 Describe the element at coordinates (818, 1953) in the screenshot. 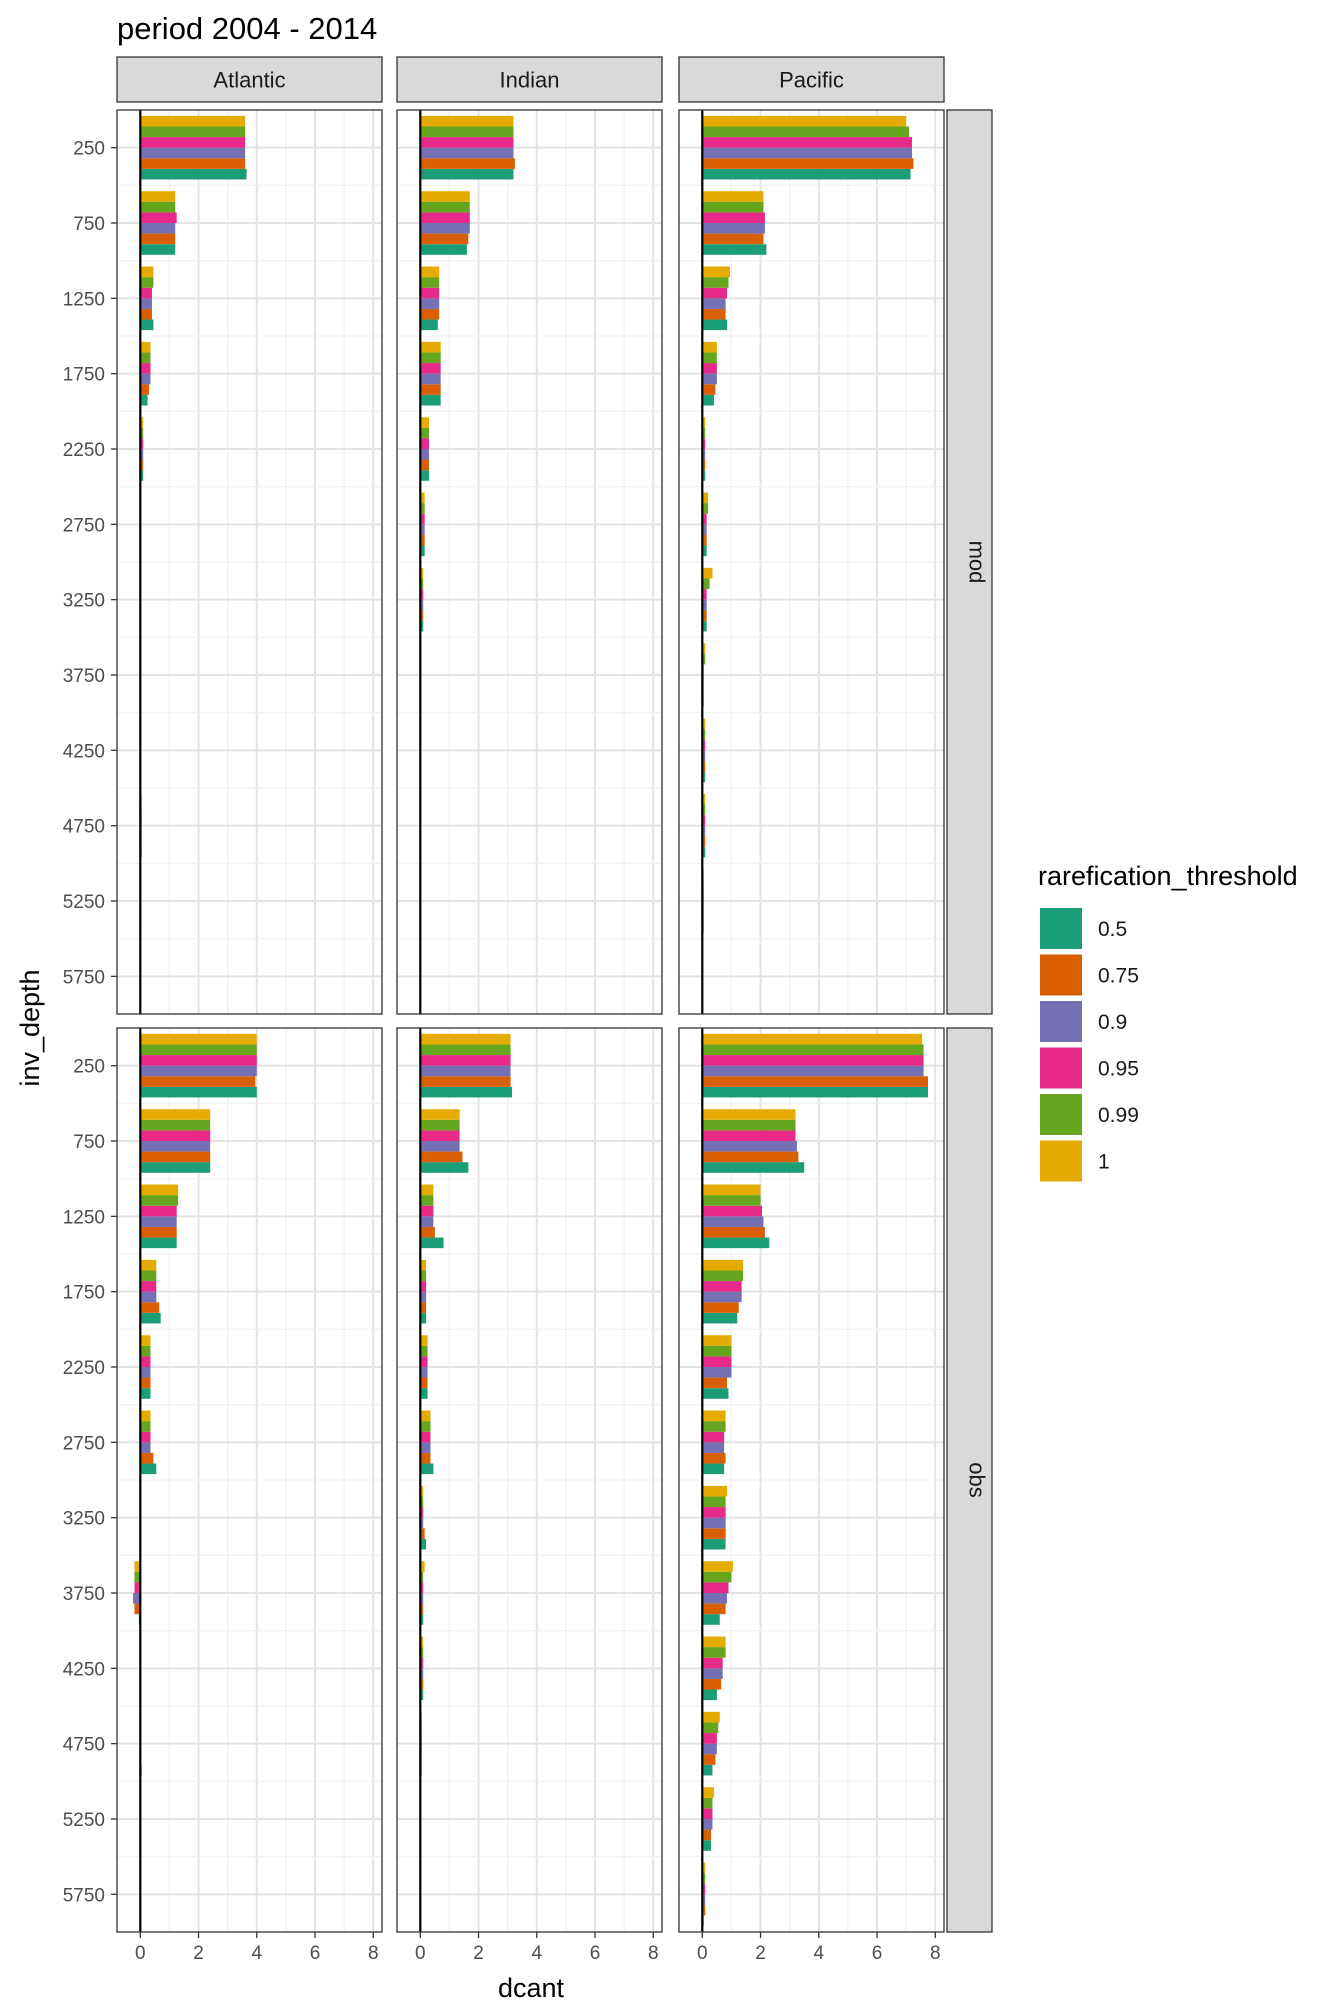

I see `x-tick-label: 4` at that location.